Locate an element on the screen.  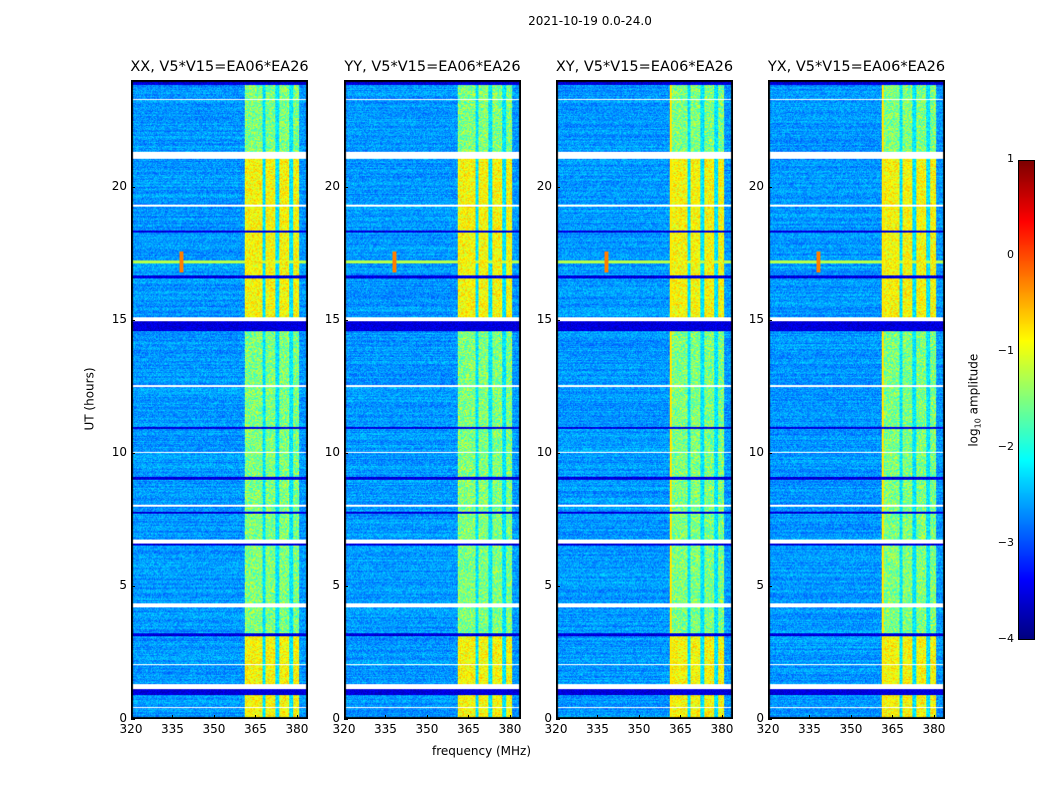
colorbar-tick-label: 1 is located at coordinates (1010, 158).